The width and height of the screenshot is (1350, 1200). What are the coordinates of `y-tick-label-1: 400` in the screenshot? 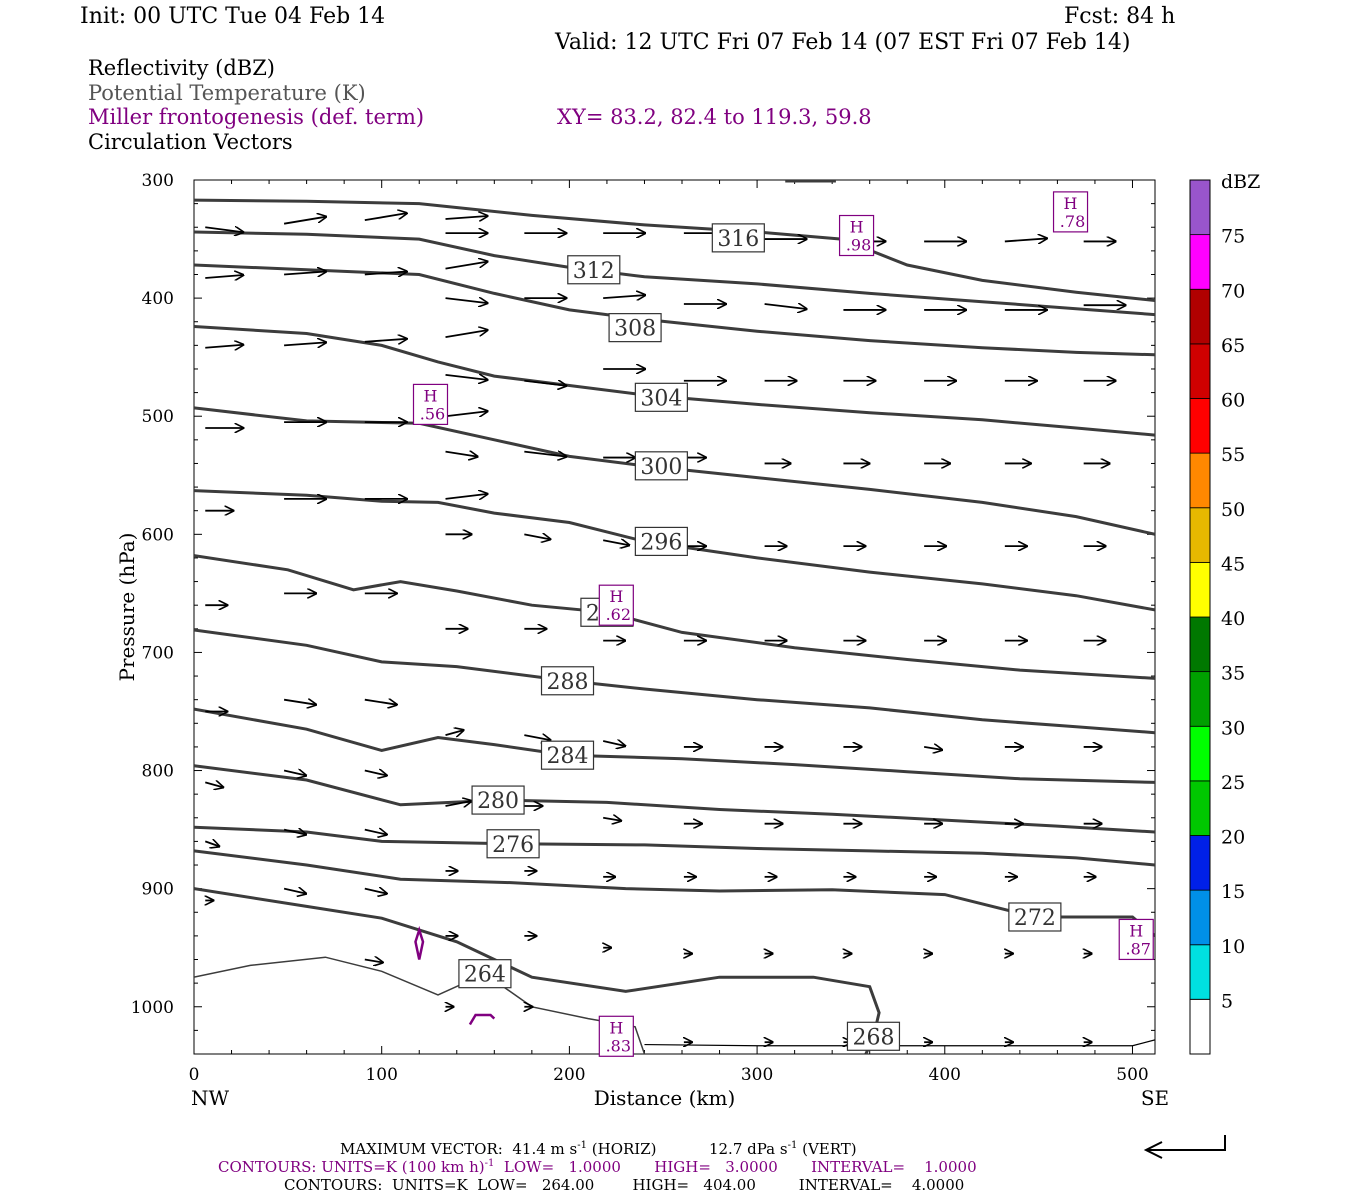 It's located at (158, 299).